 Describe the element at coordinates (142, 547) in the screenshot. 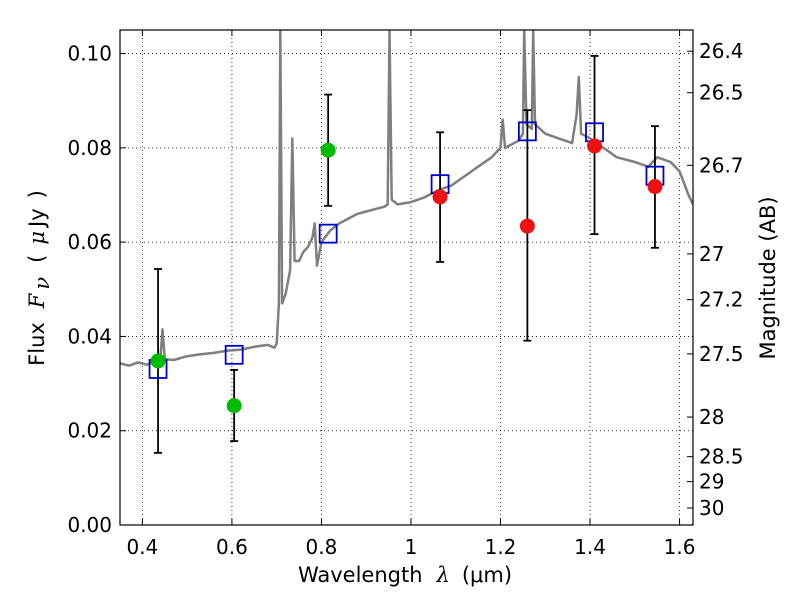

I see `x-tick-label: 0.4` at that location.